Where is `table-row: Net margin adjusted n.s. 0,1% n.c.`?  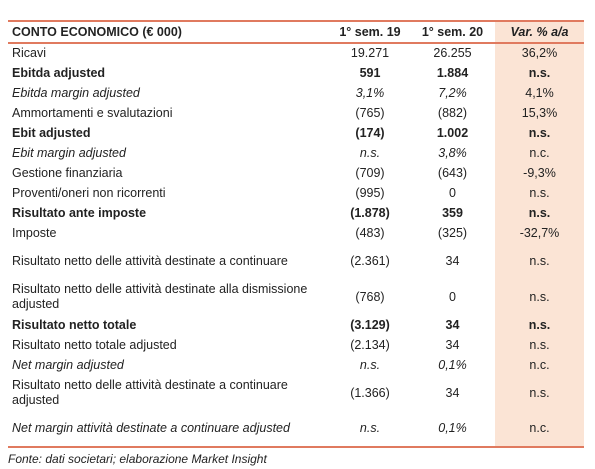
table-row: Net margin adjusted n.s. 0,1% n.c. is located at coordinates (296, 365).